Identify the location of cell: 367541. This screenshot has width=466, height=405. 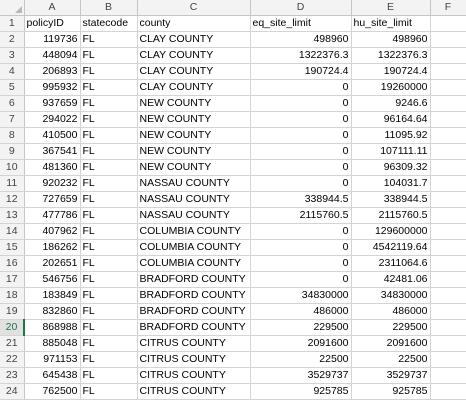
(52, 151).